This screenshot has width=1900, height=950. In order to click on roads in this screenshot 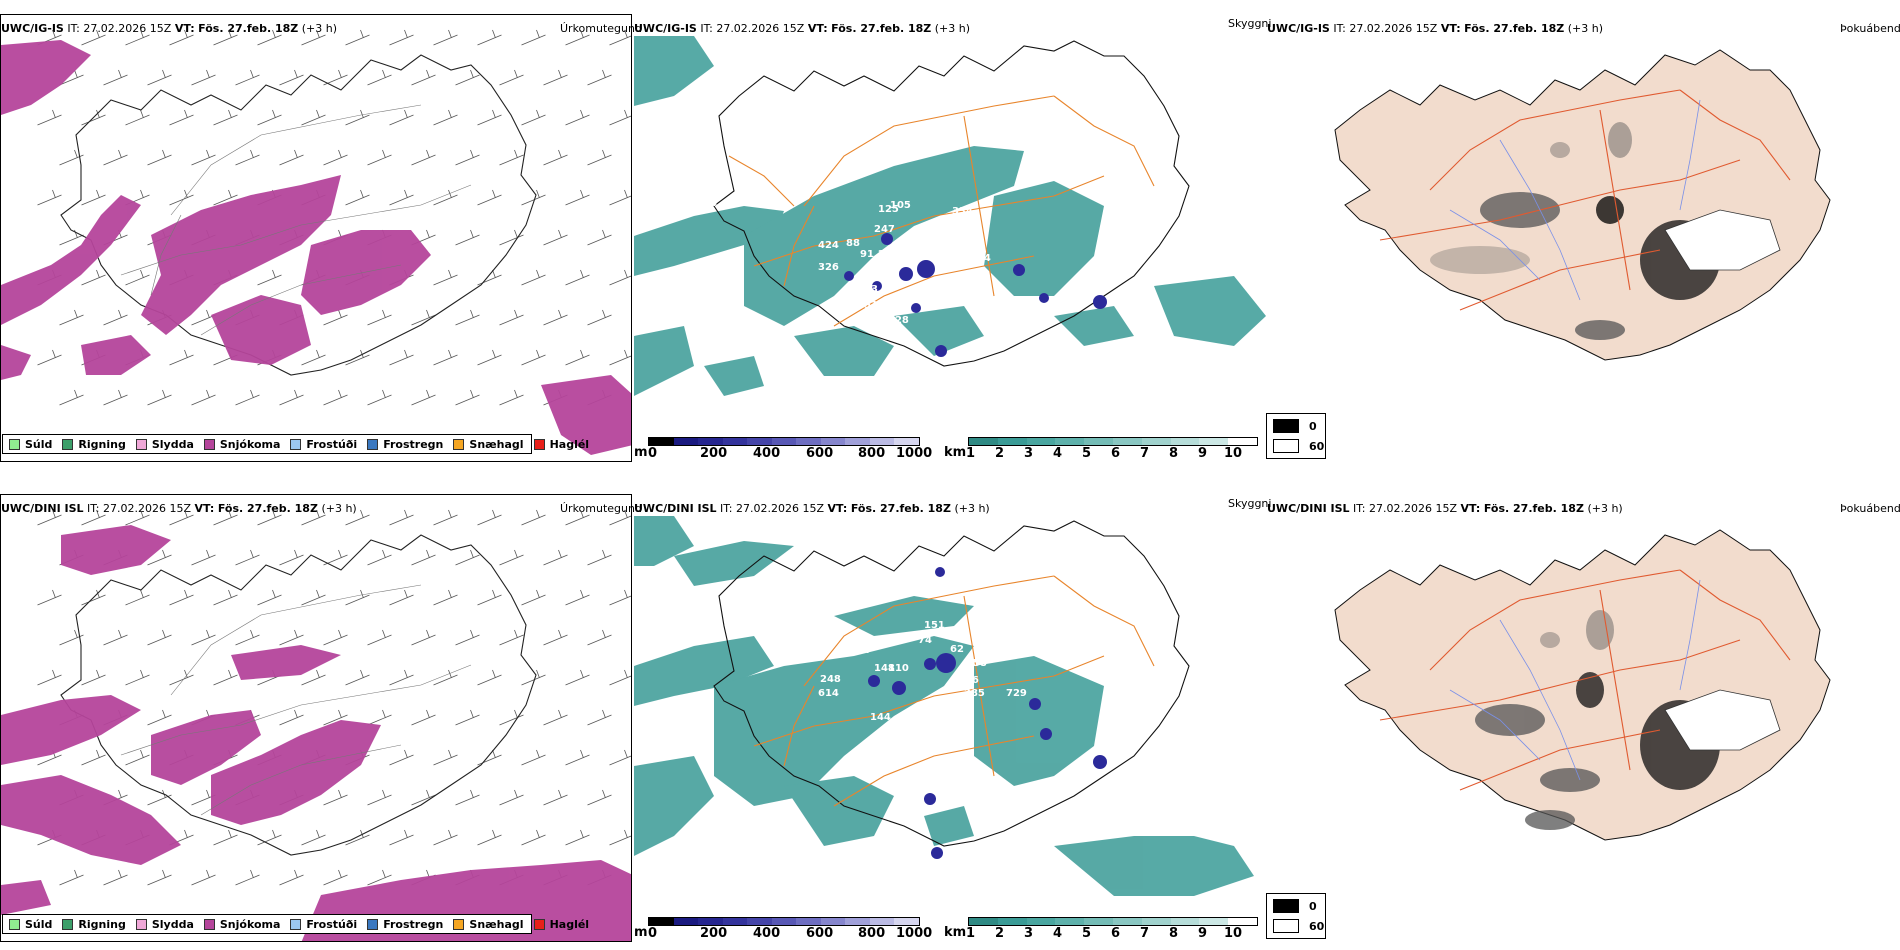, I will do `click(296, 220)`.